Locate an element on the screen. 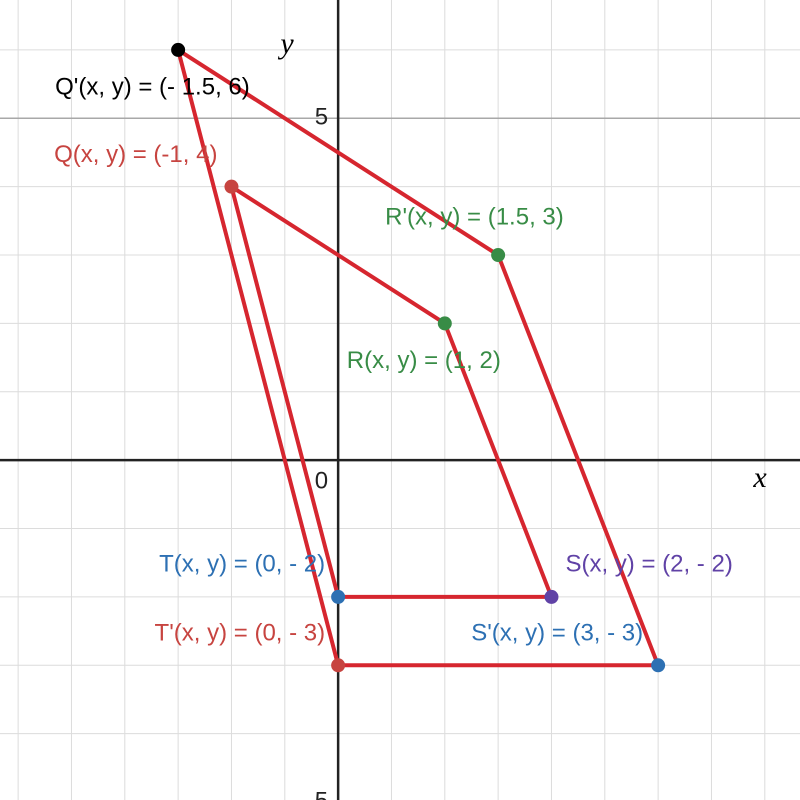 The height and width of the screenshot is (800, 800). point-label: T(x, y) = (0, - 2) is located at coordinates (242, 563).